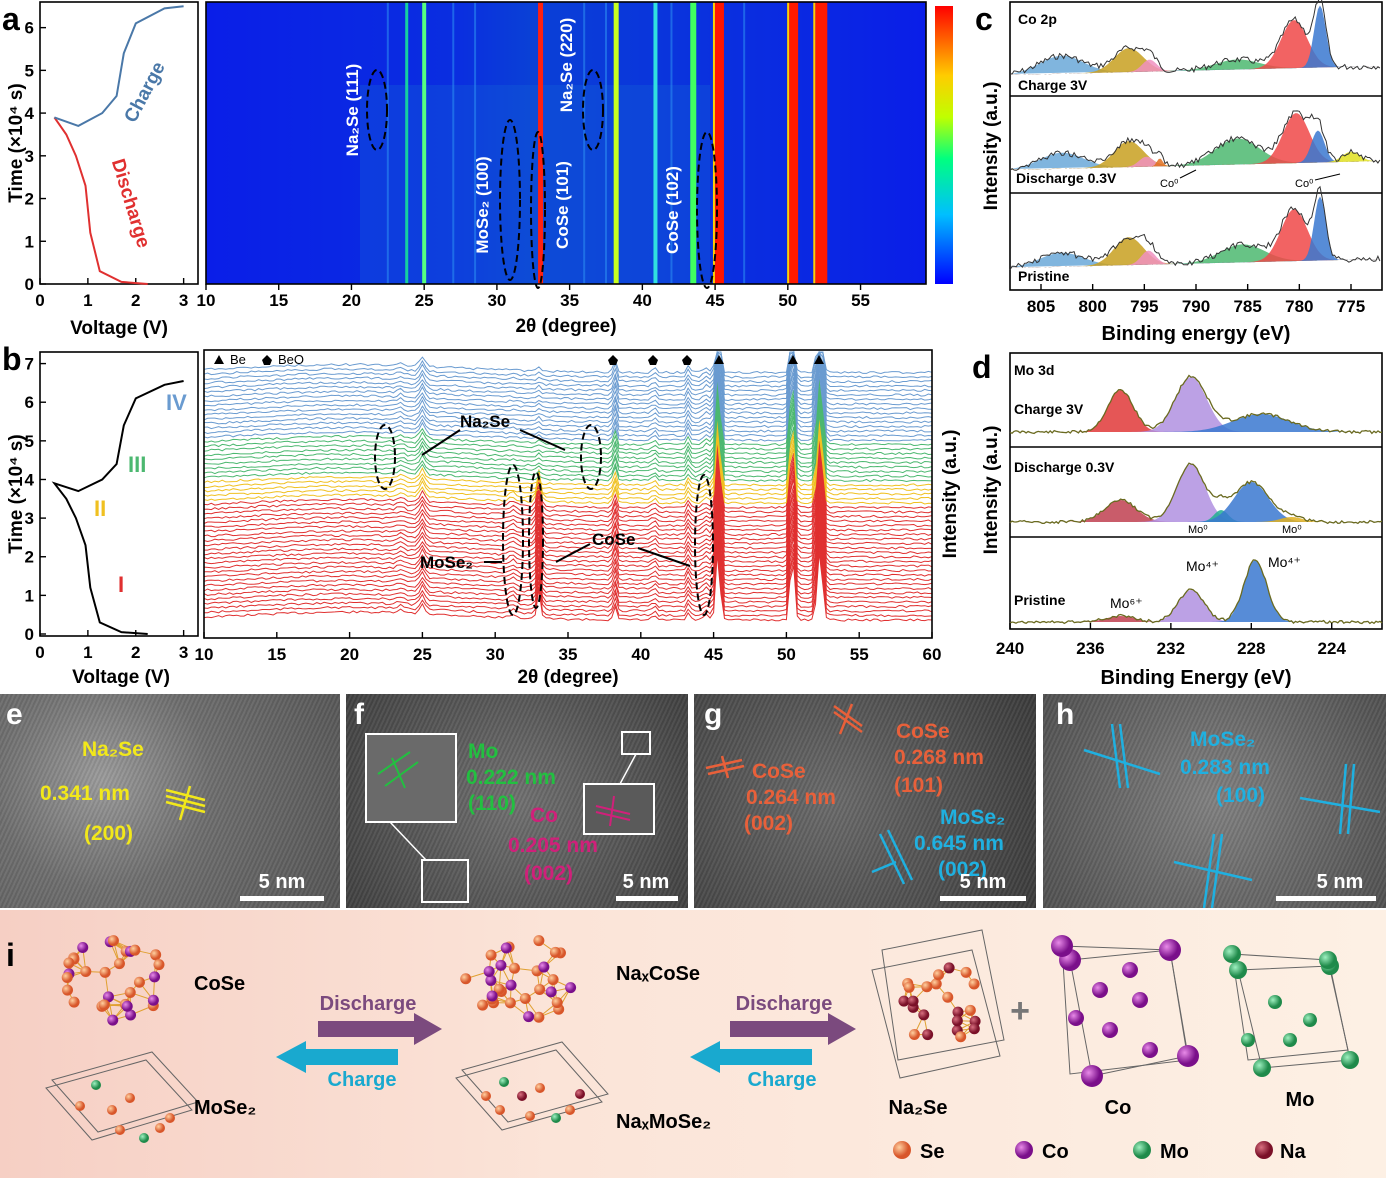 The image size is (1386, 1178). I want to click on panel-a-ytick-label: 2, so click(29, 199).